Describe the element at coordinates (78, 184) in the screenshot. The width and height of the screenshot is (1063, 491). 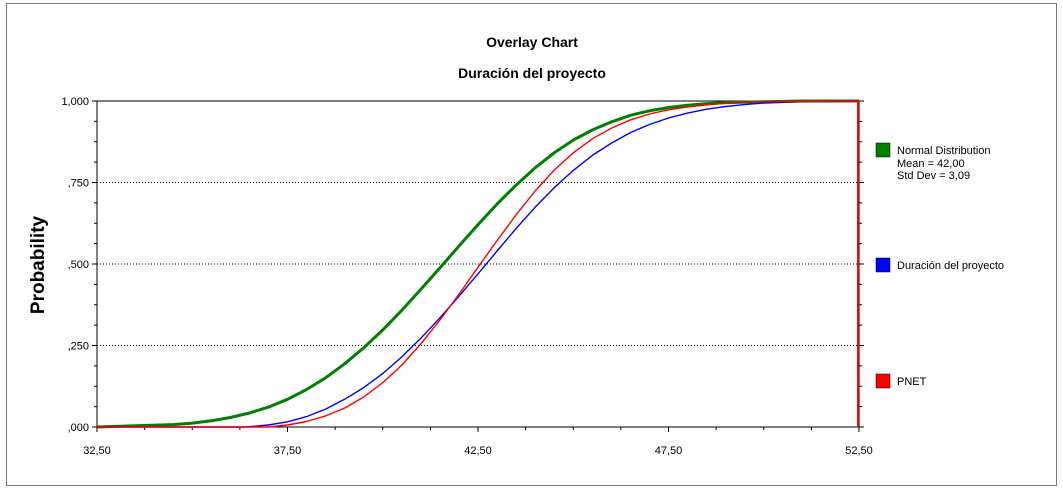
I see `y-tick-label-3: ,750` at that location.